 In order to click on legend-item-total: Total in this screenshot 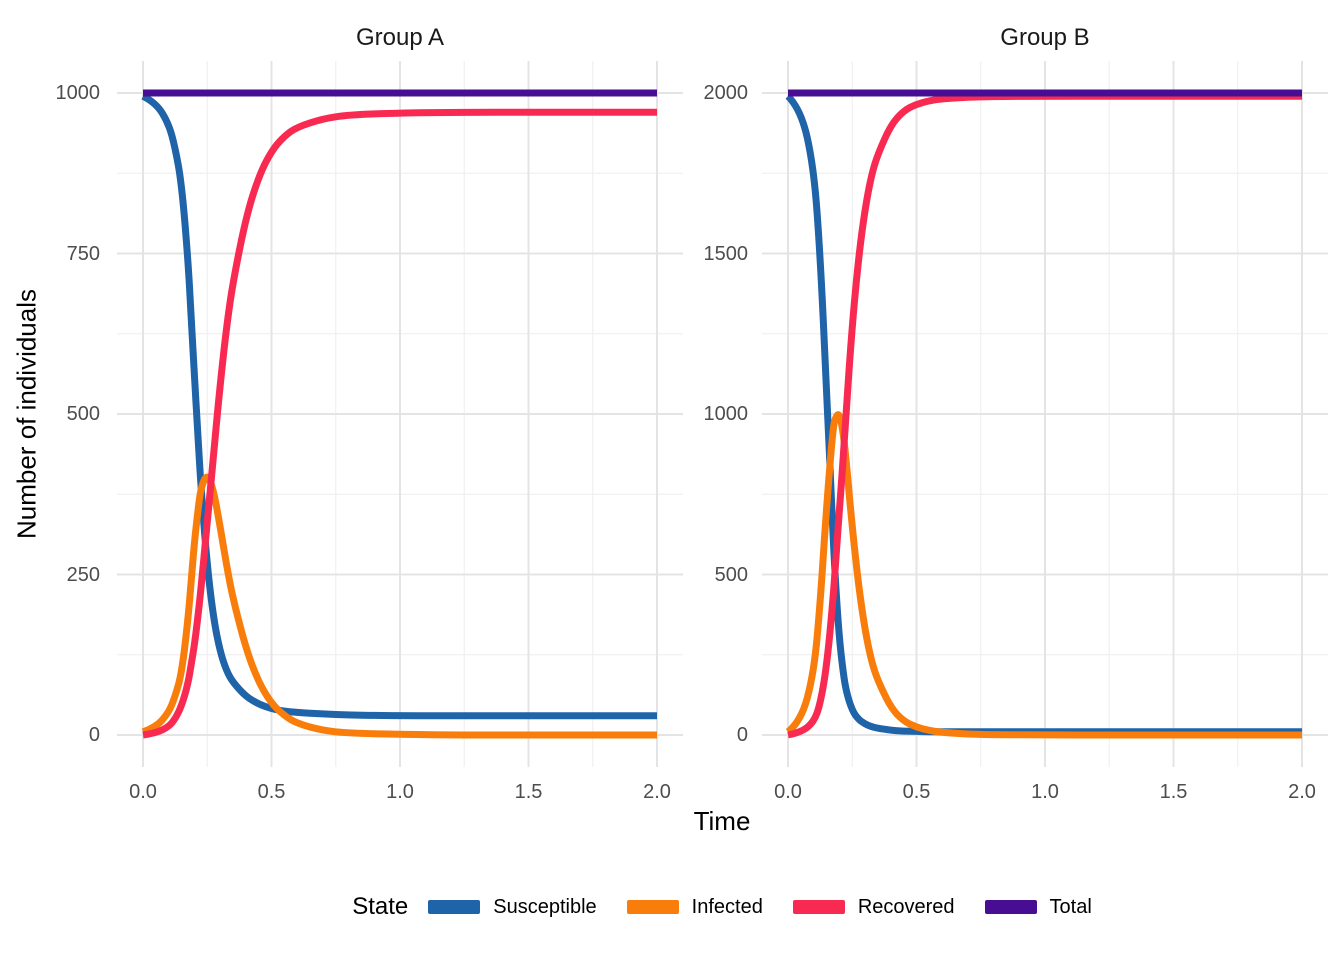, I will do `click(1038, 907)`.